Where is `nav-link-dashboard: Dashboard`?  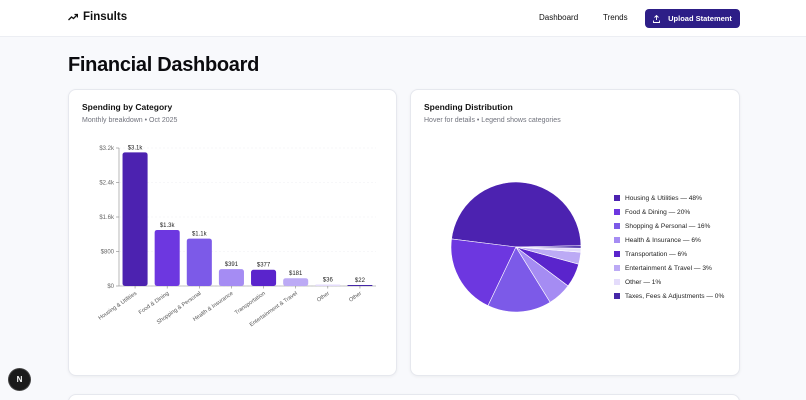 nav-link-dashboard: Dashboard is located at coordinates (559, 17).